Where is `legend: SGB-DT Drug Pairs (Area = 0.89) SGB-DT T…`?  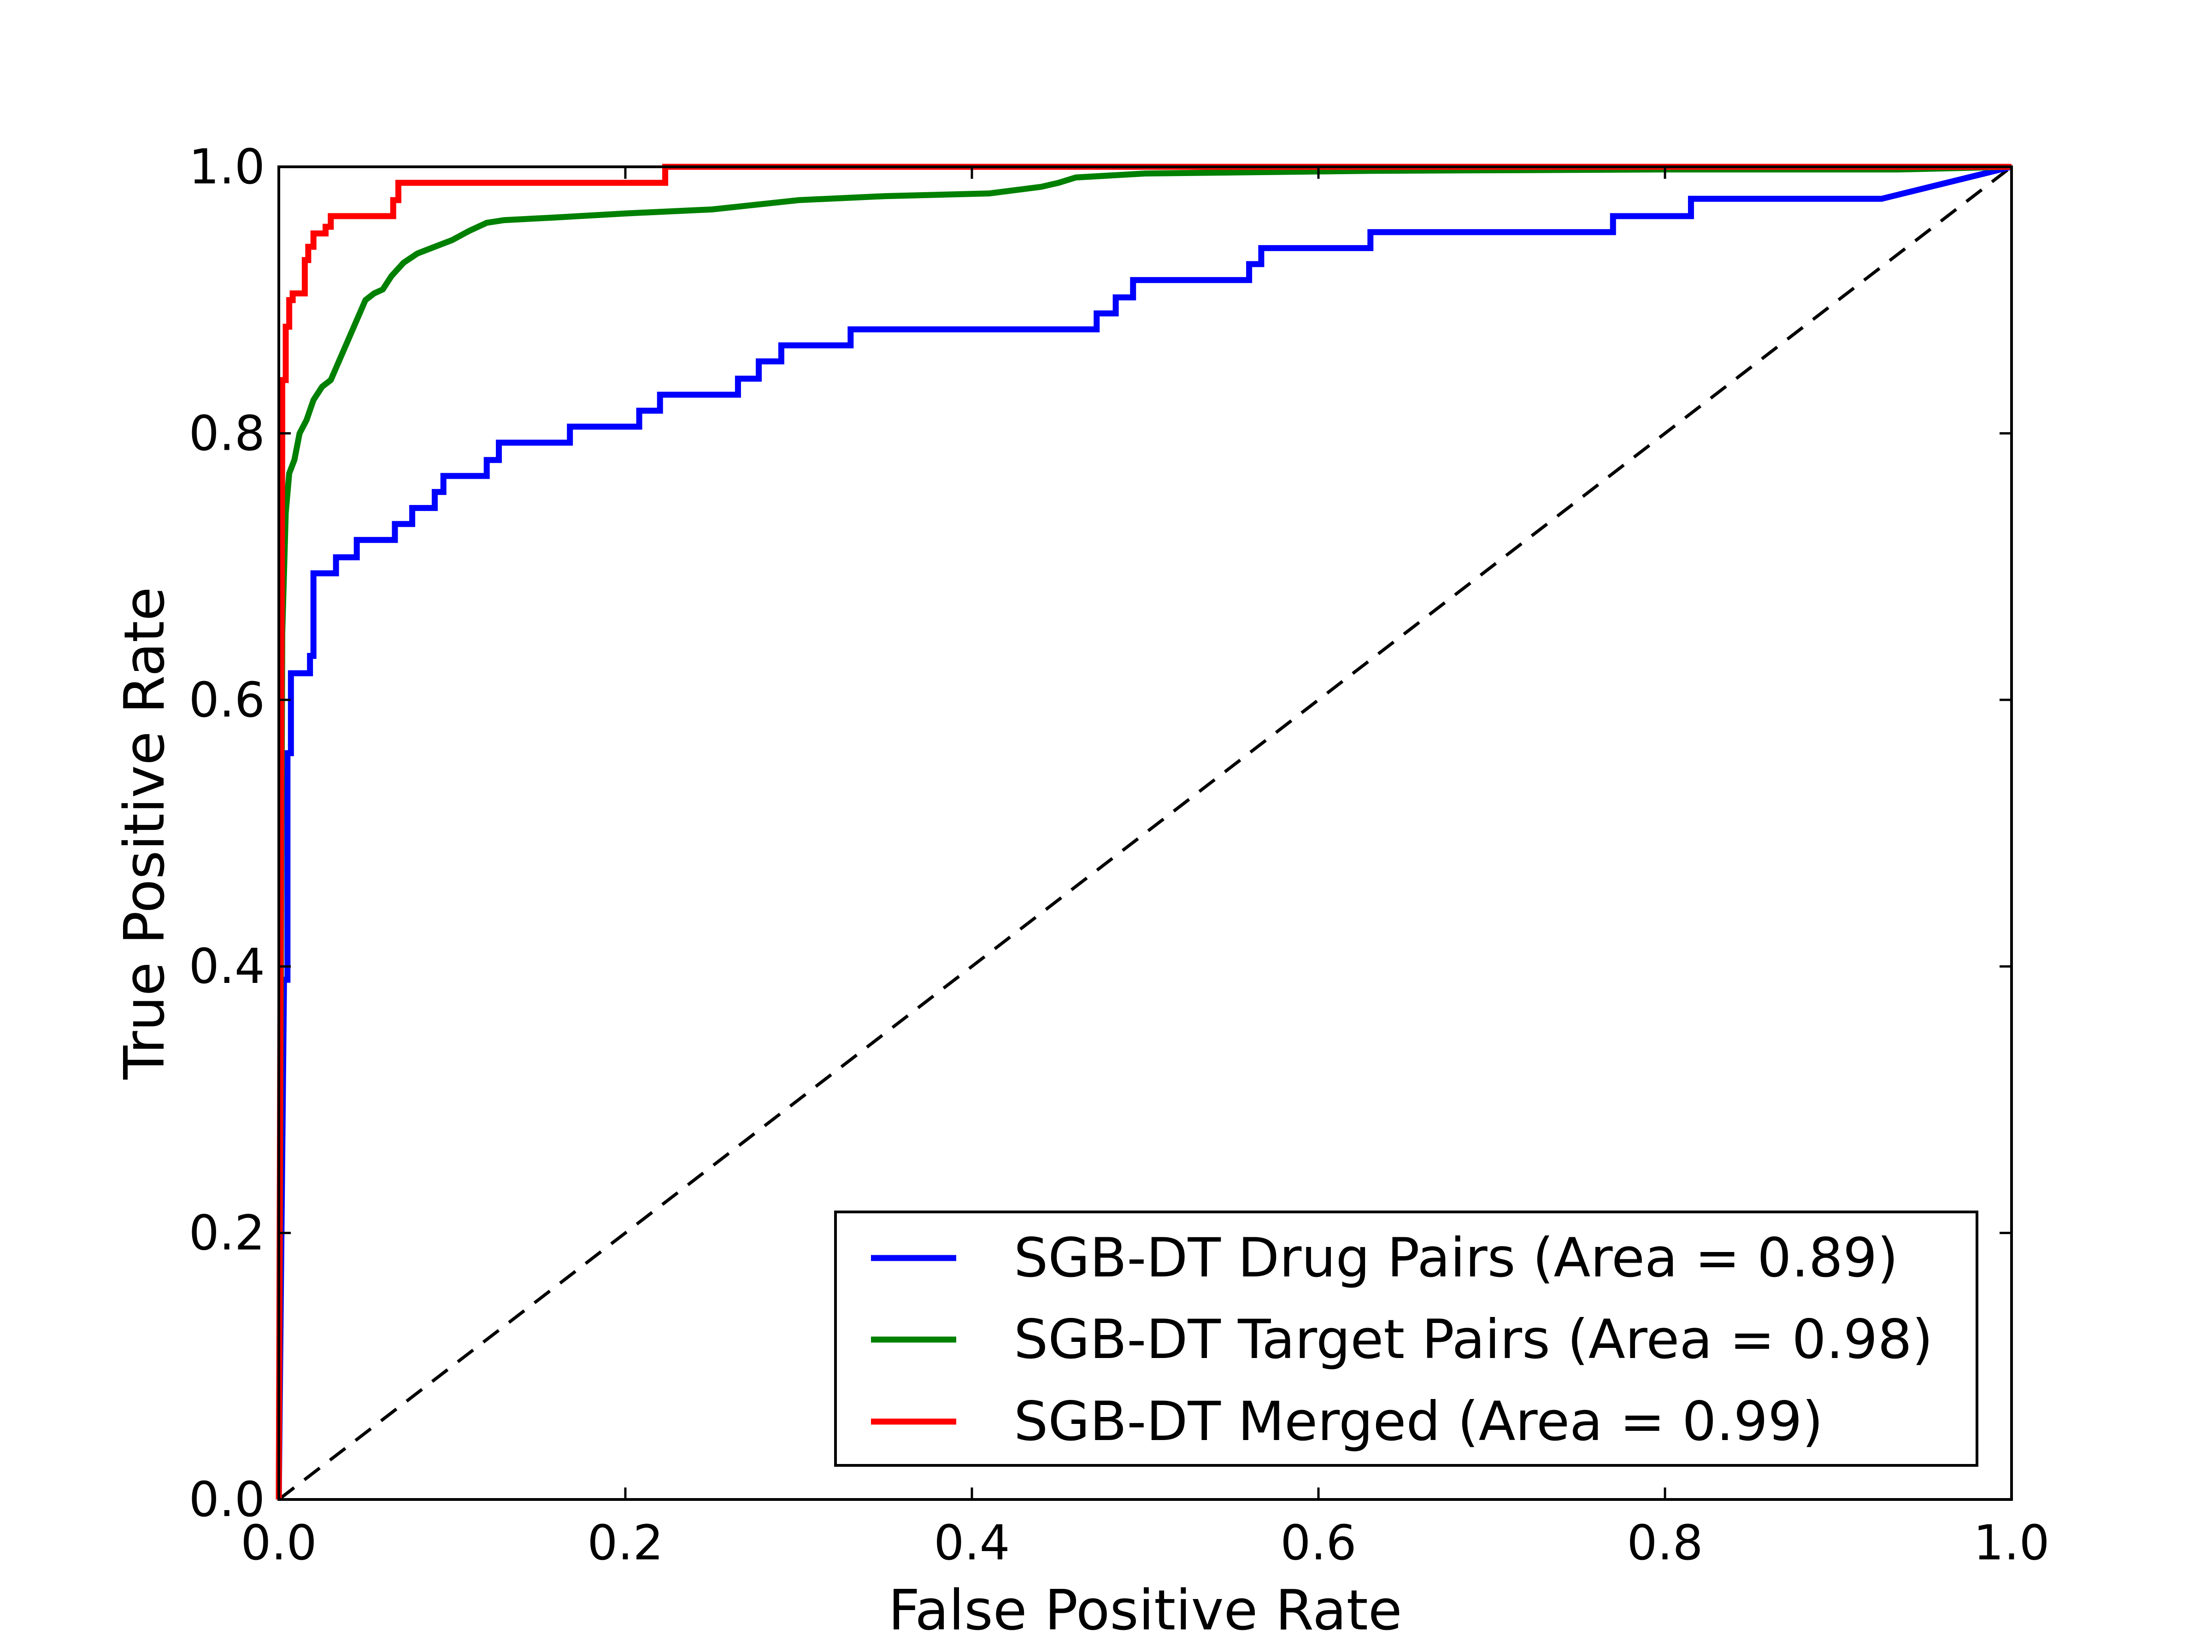
legend: SGB-DT Drug Pairs (Area = 0.89) SGB-DT T… is located at coordinates (1406, 1339).